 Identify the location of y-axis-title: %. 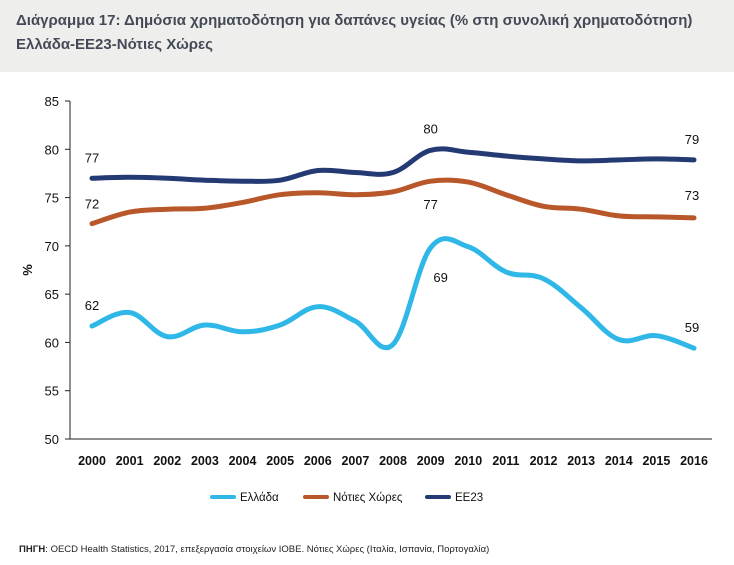
(27, 270).